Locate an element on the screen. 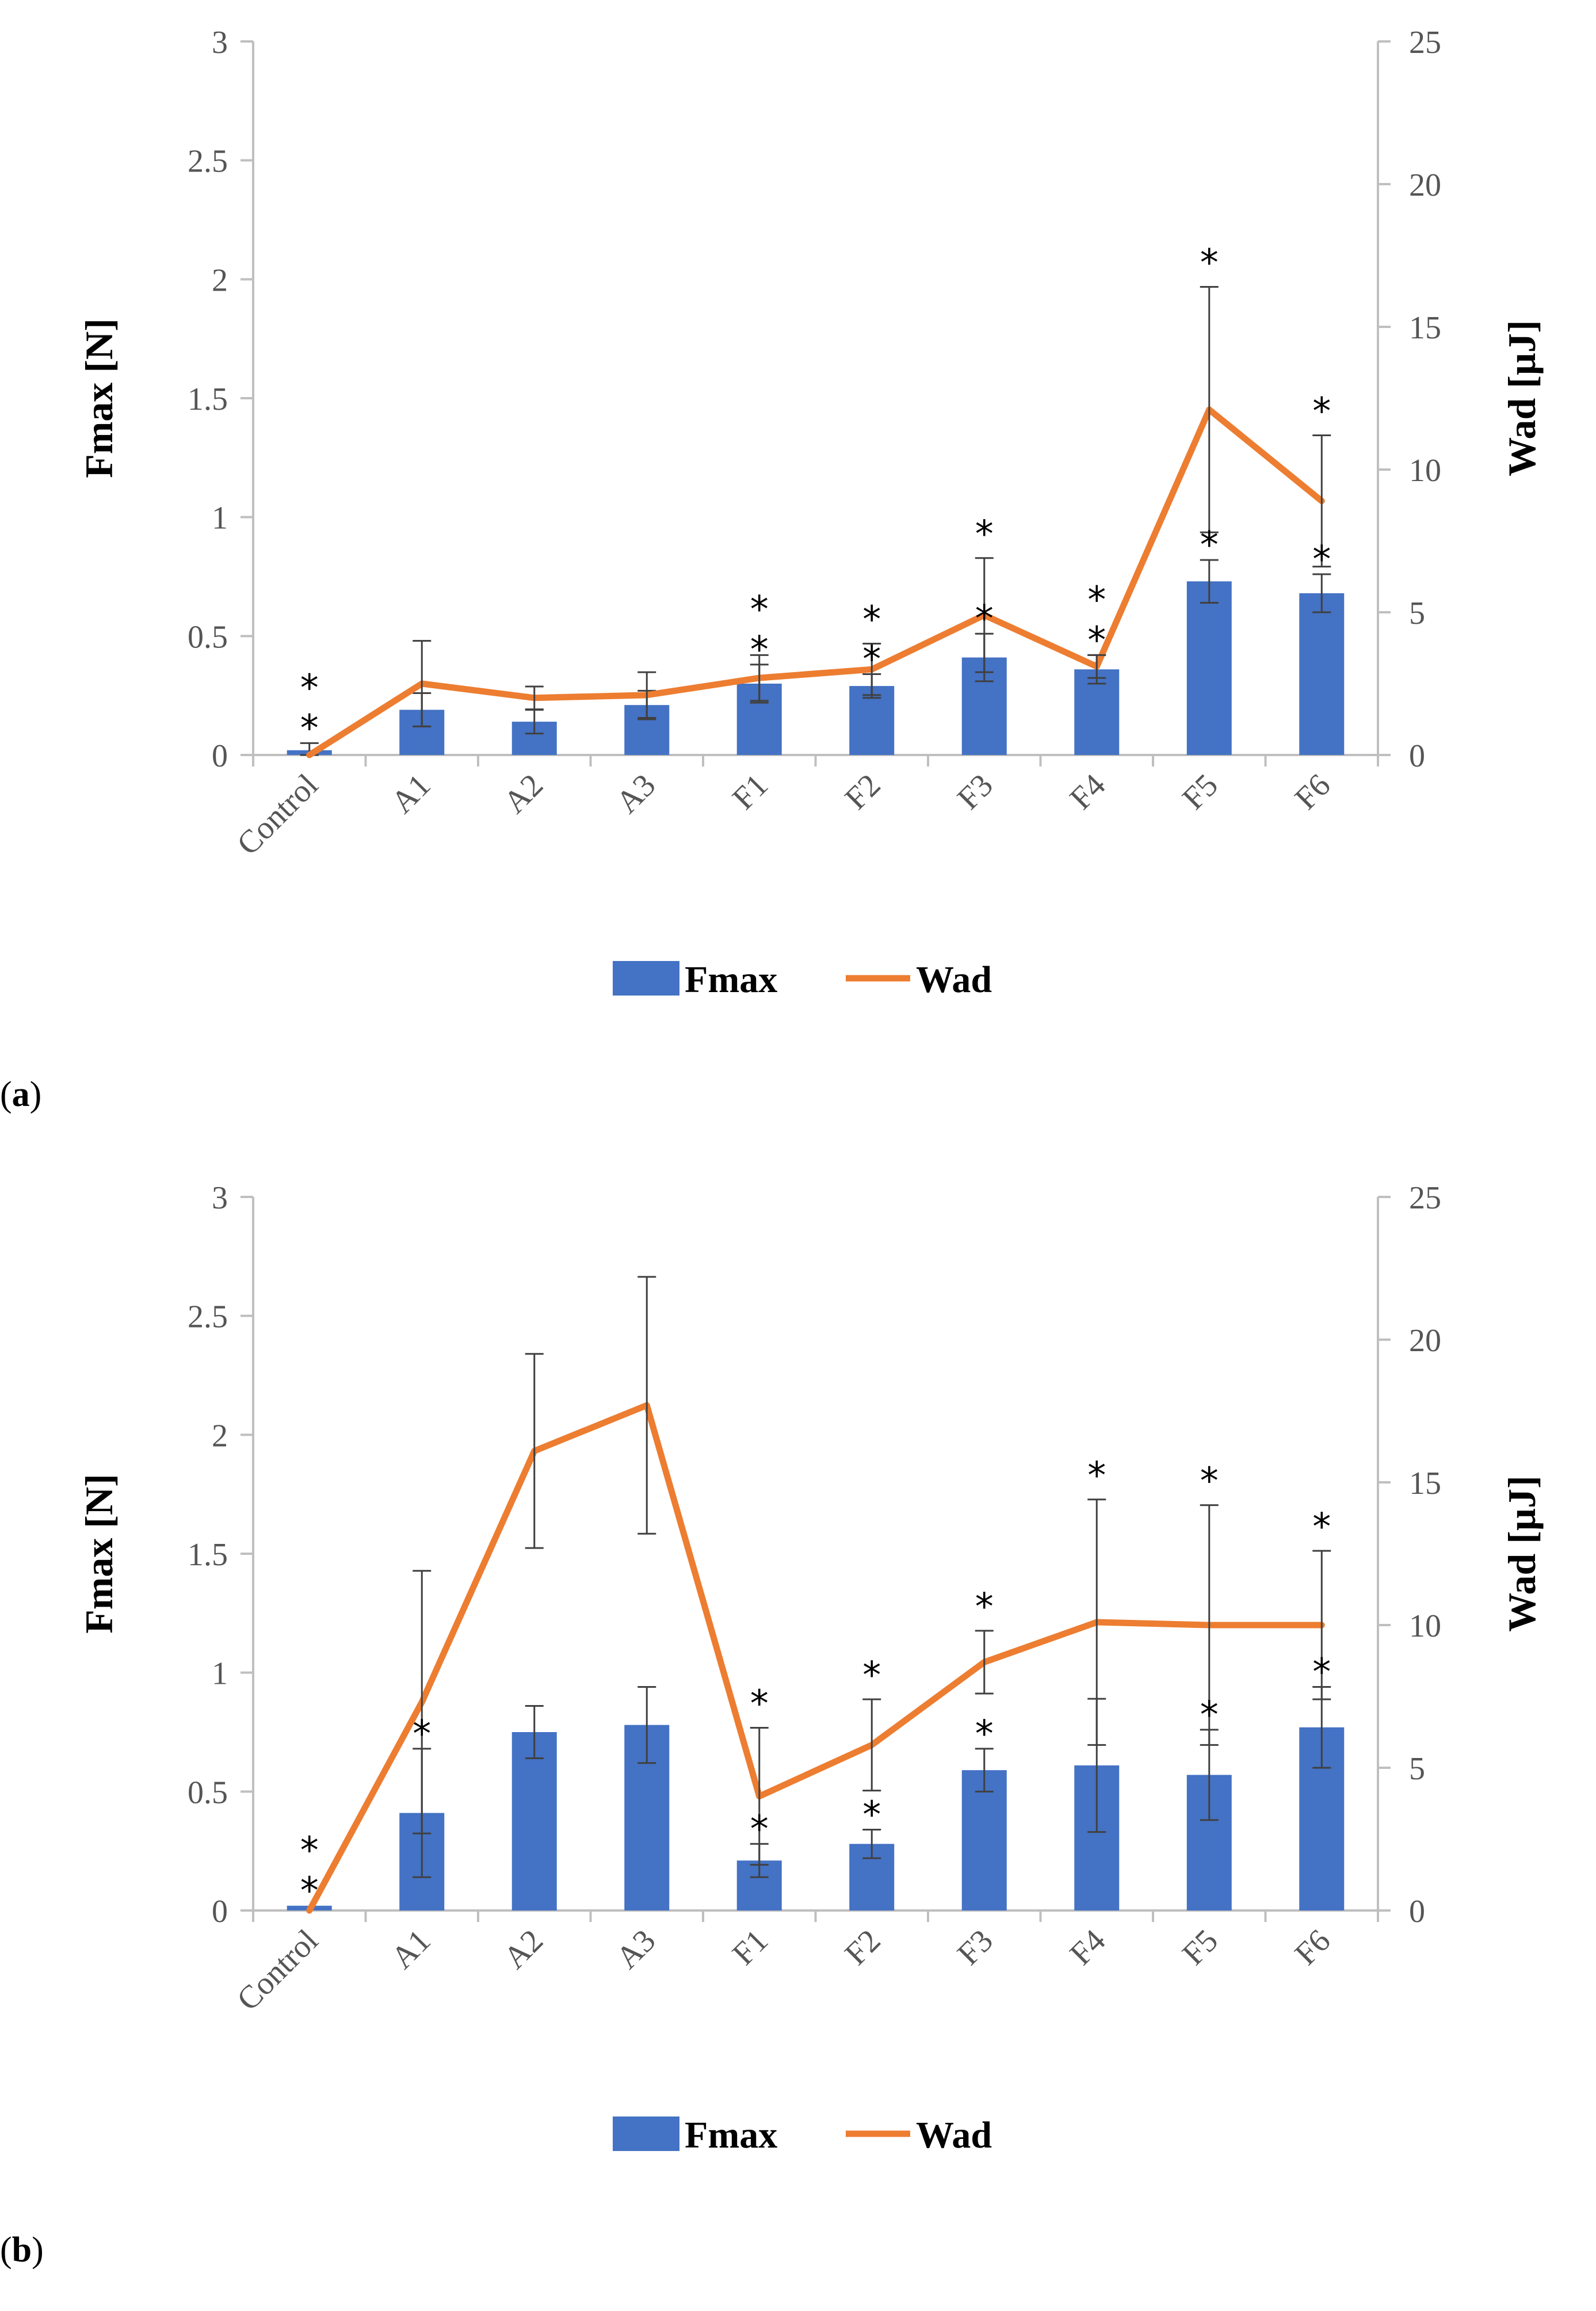 Image resolution: width=1596 pixels, height=2311 pixels. panel-label-letter: a is located at coordinates (21, 1094).